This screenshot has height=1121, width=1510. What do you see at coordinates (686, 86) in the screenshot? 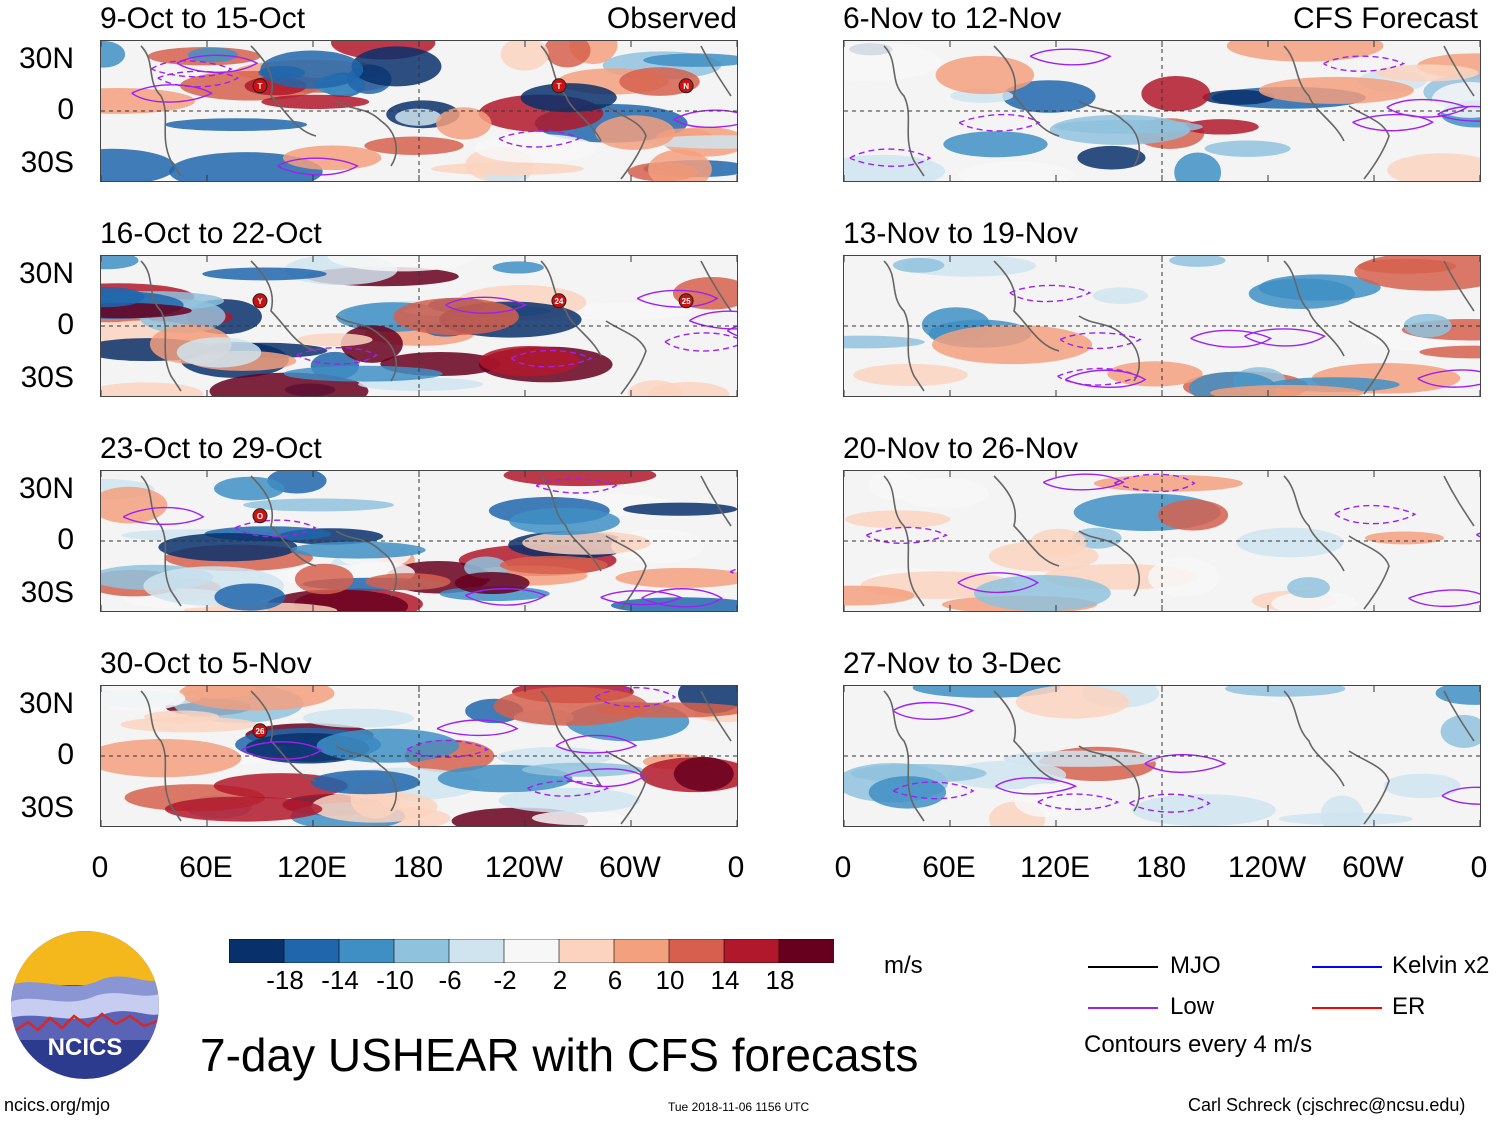
I see `storm-label: N` at bounding box center [686, 86].